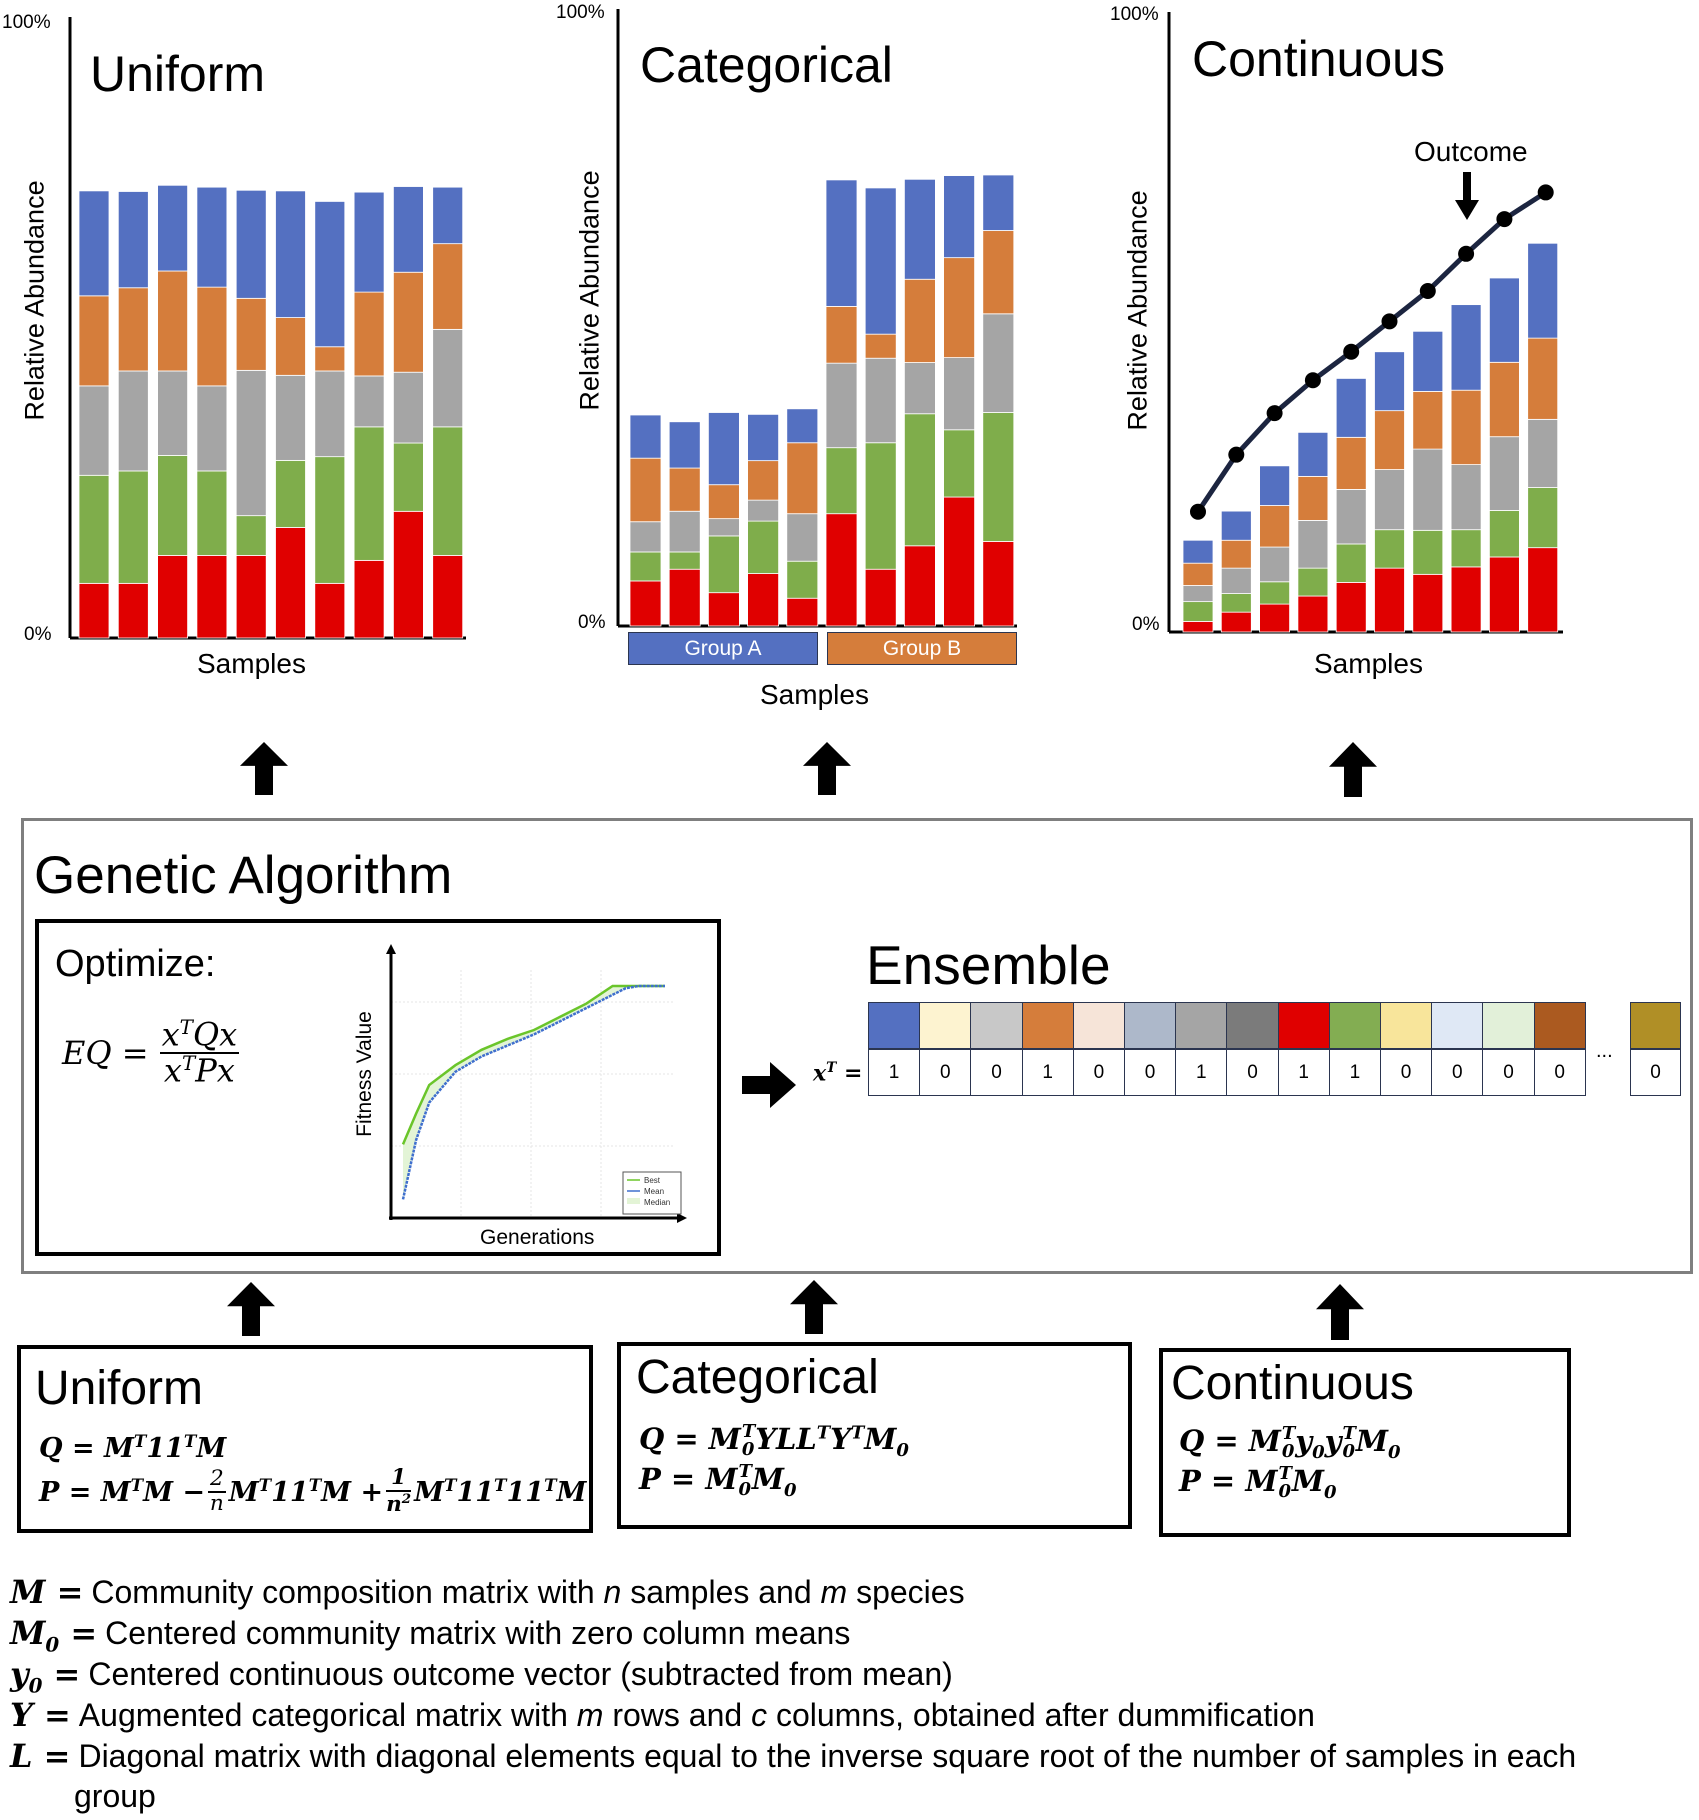  I want to click on objective-equation: EQ = xTQx xTPx, so click(151, 1052).